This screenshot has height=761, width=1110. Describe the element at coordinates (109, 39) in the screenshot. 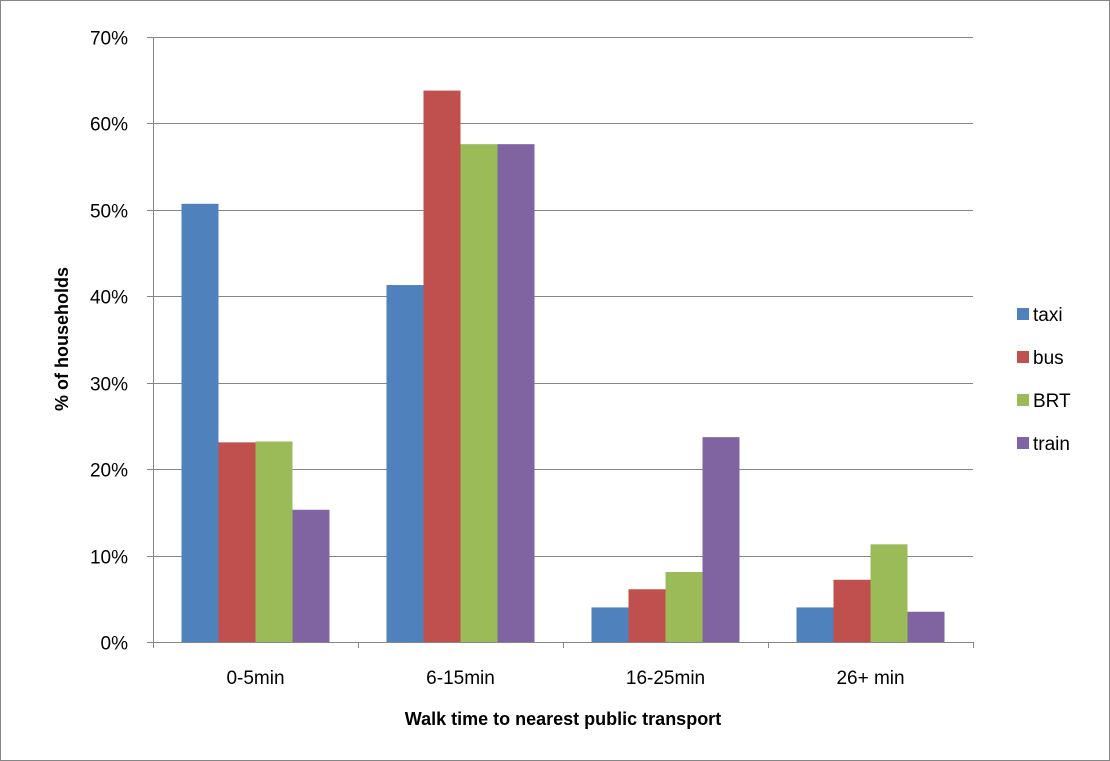

I see `y-tick-label: 70%` at that location.